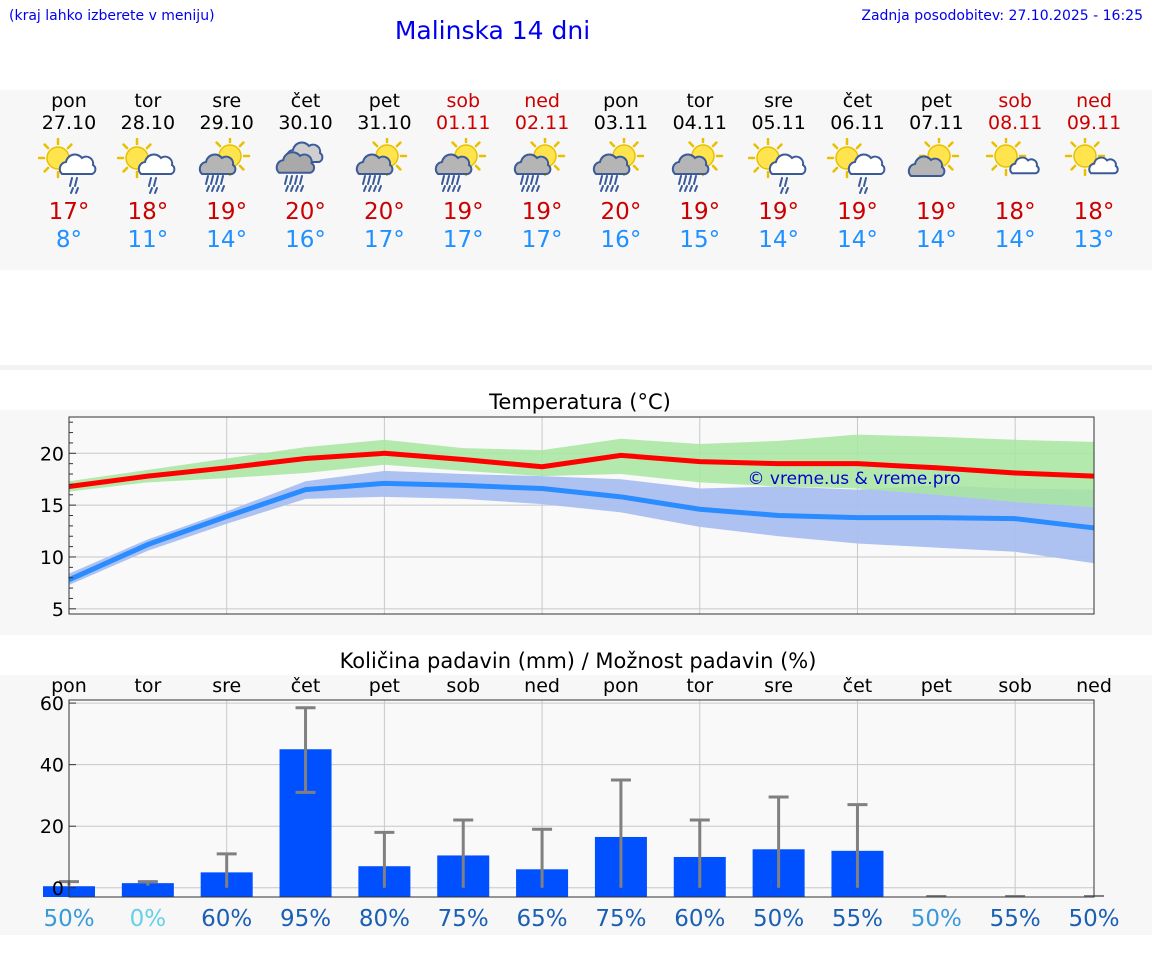 The image size is (1152, 975). I want to click on x-category-label: tor, so click(147, 686).